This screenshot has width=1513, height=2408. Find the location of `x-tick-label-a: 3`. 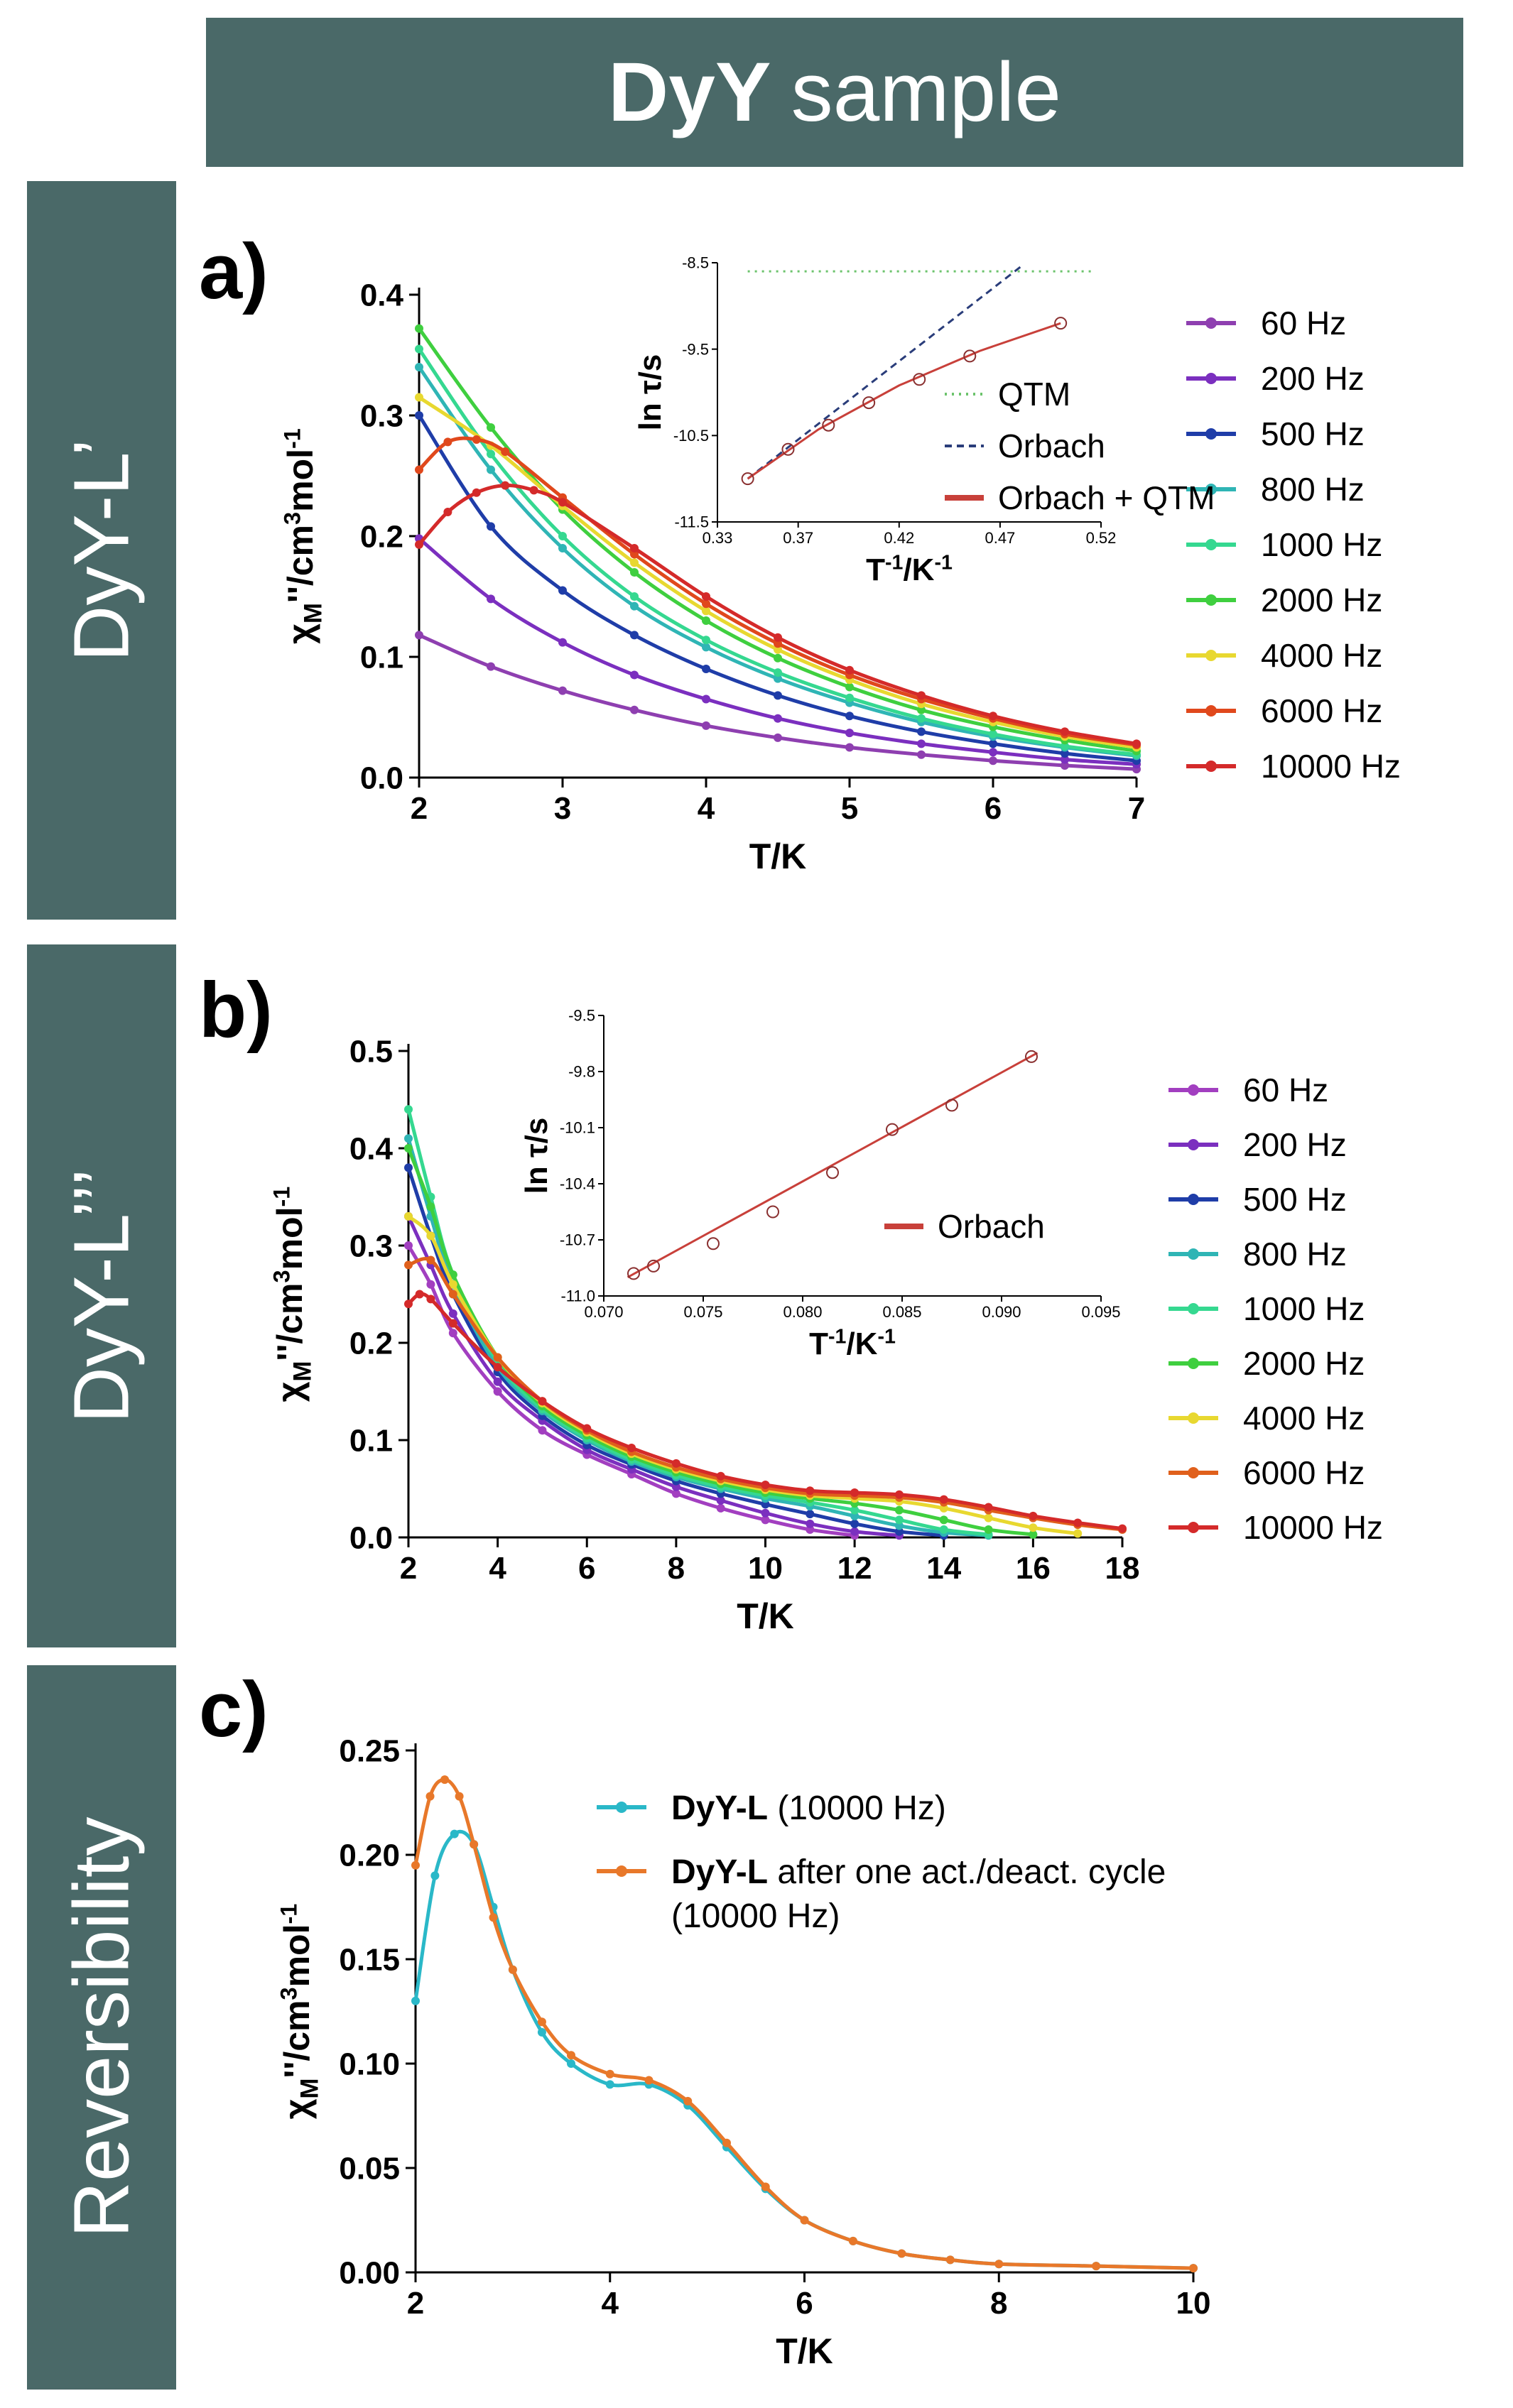

x-tick-label-a: 3 is located at coordinates (562, 808).